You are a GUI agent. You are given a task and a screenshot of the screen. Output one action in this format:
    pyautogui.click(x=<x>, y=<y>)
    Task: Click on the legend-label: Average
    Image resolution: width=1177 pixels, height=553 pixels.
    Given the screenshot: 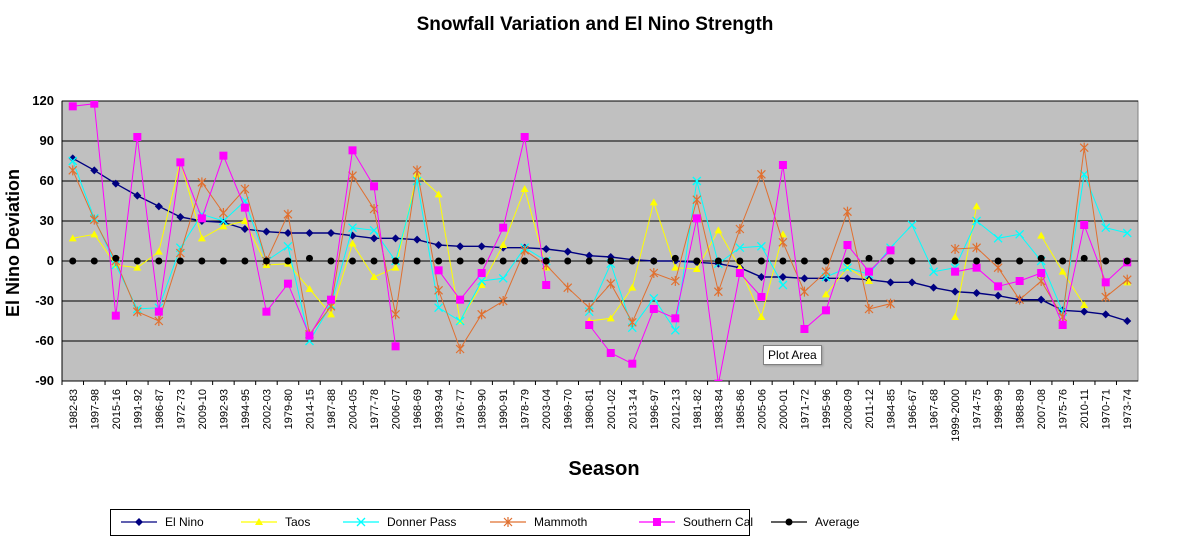 What is the action you would take?
    pyautogui.click(x=837, y=522)
    